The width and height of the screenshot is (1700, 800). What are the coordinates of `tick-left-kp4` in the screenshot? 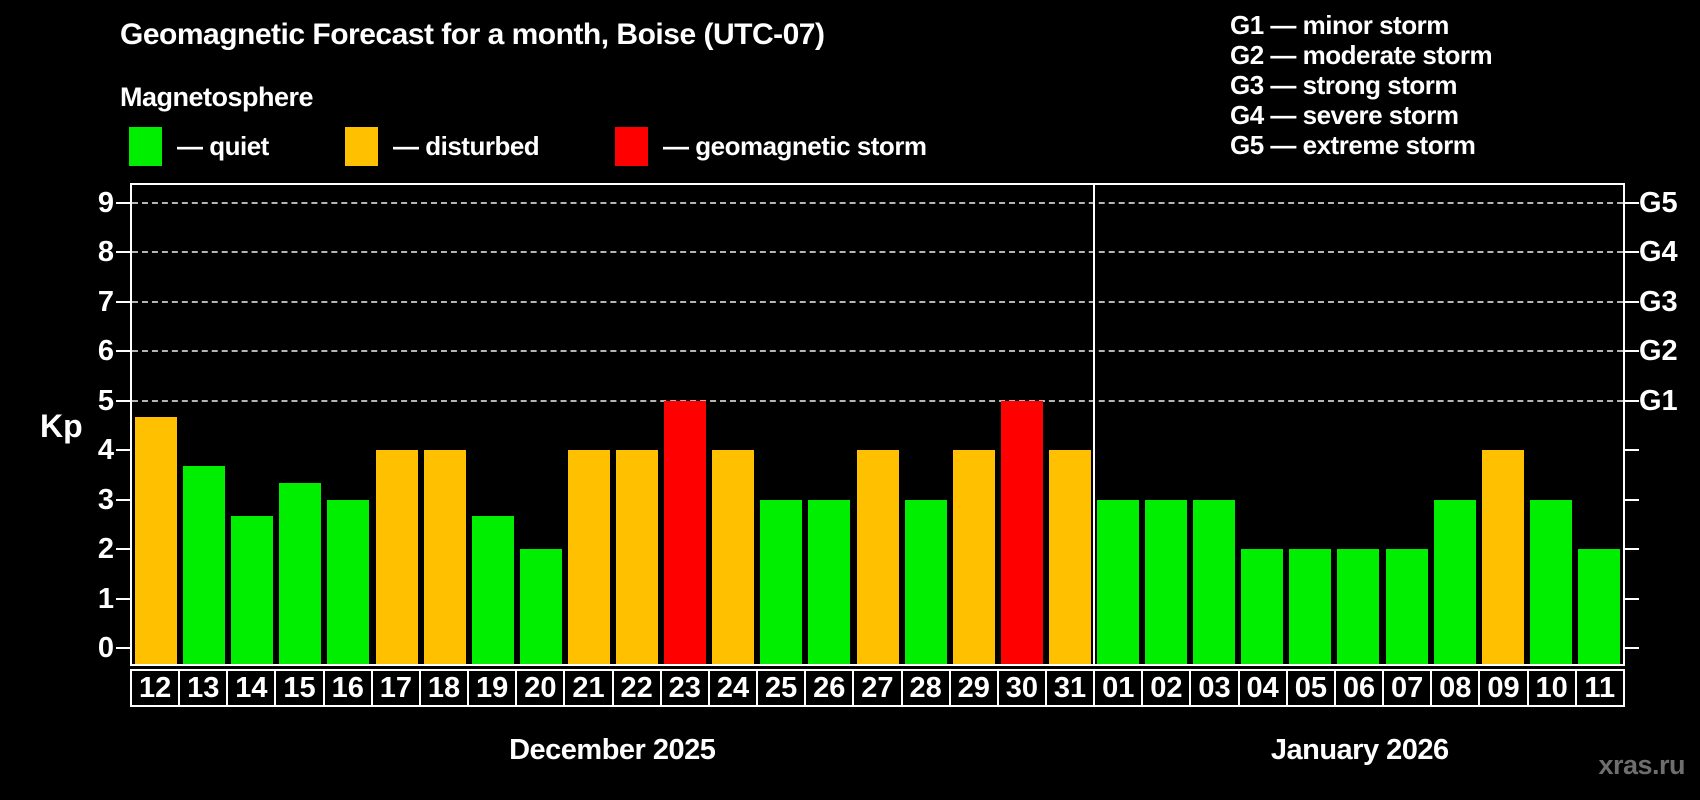 It's located at (123, 450).